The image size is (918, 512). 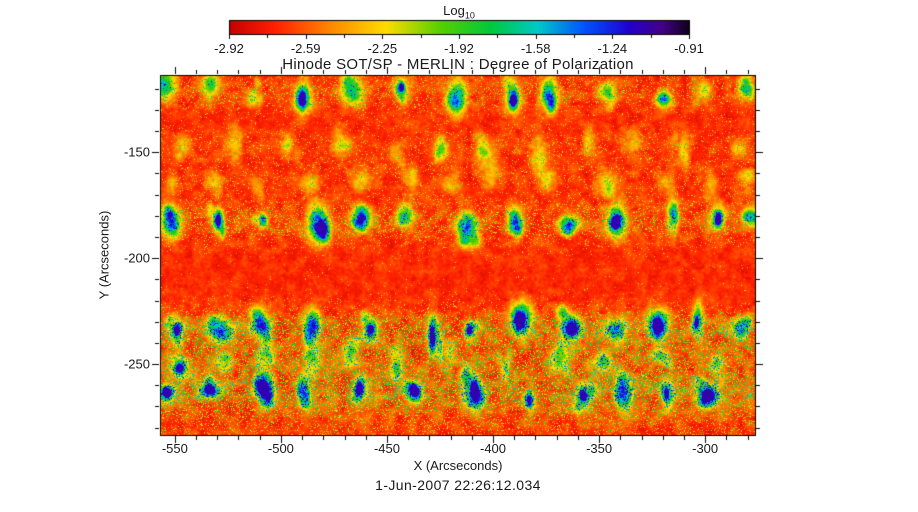 I want to click on x-axis-tick-label: -500, so click(x=280, y=448).